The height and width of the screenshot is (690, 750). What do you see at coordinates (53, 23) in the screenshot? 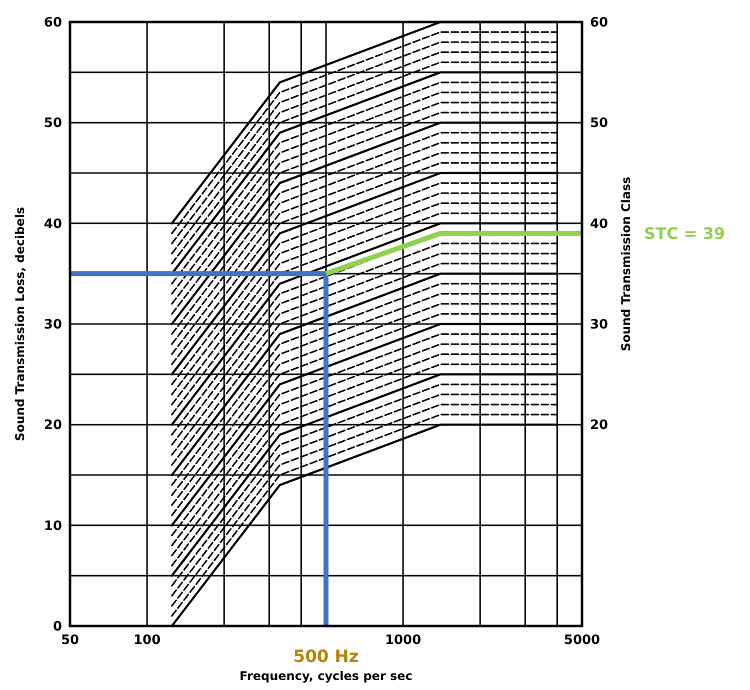
I see `y-tick-label: 60` at bounding box center [53, 23].